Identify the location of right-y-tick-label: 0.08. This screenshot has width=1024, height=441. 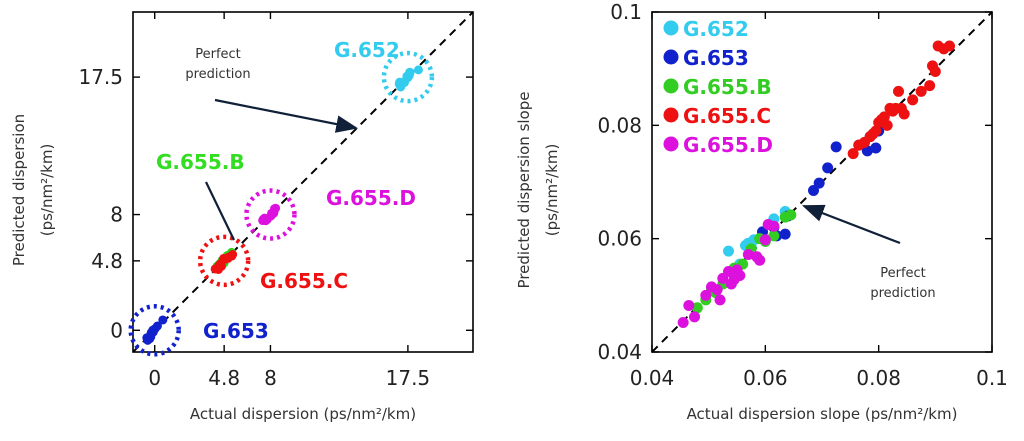
(619, 125).